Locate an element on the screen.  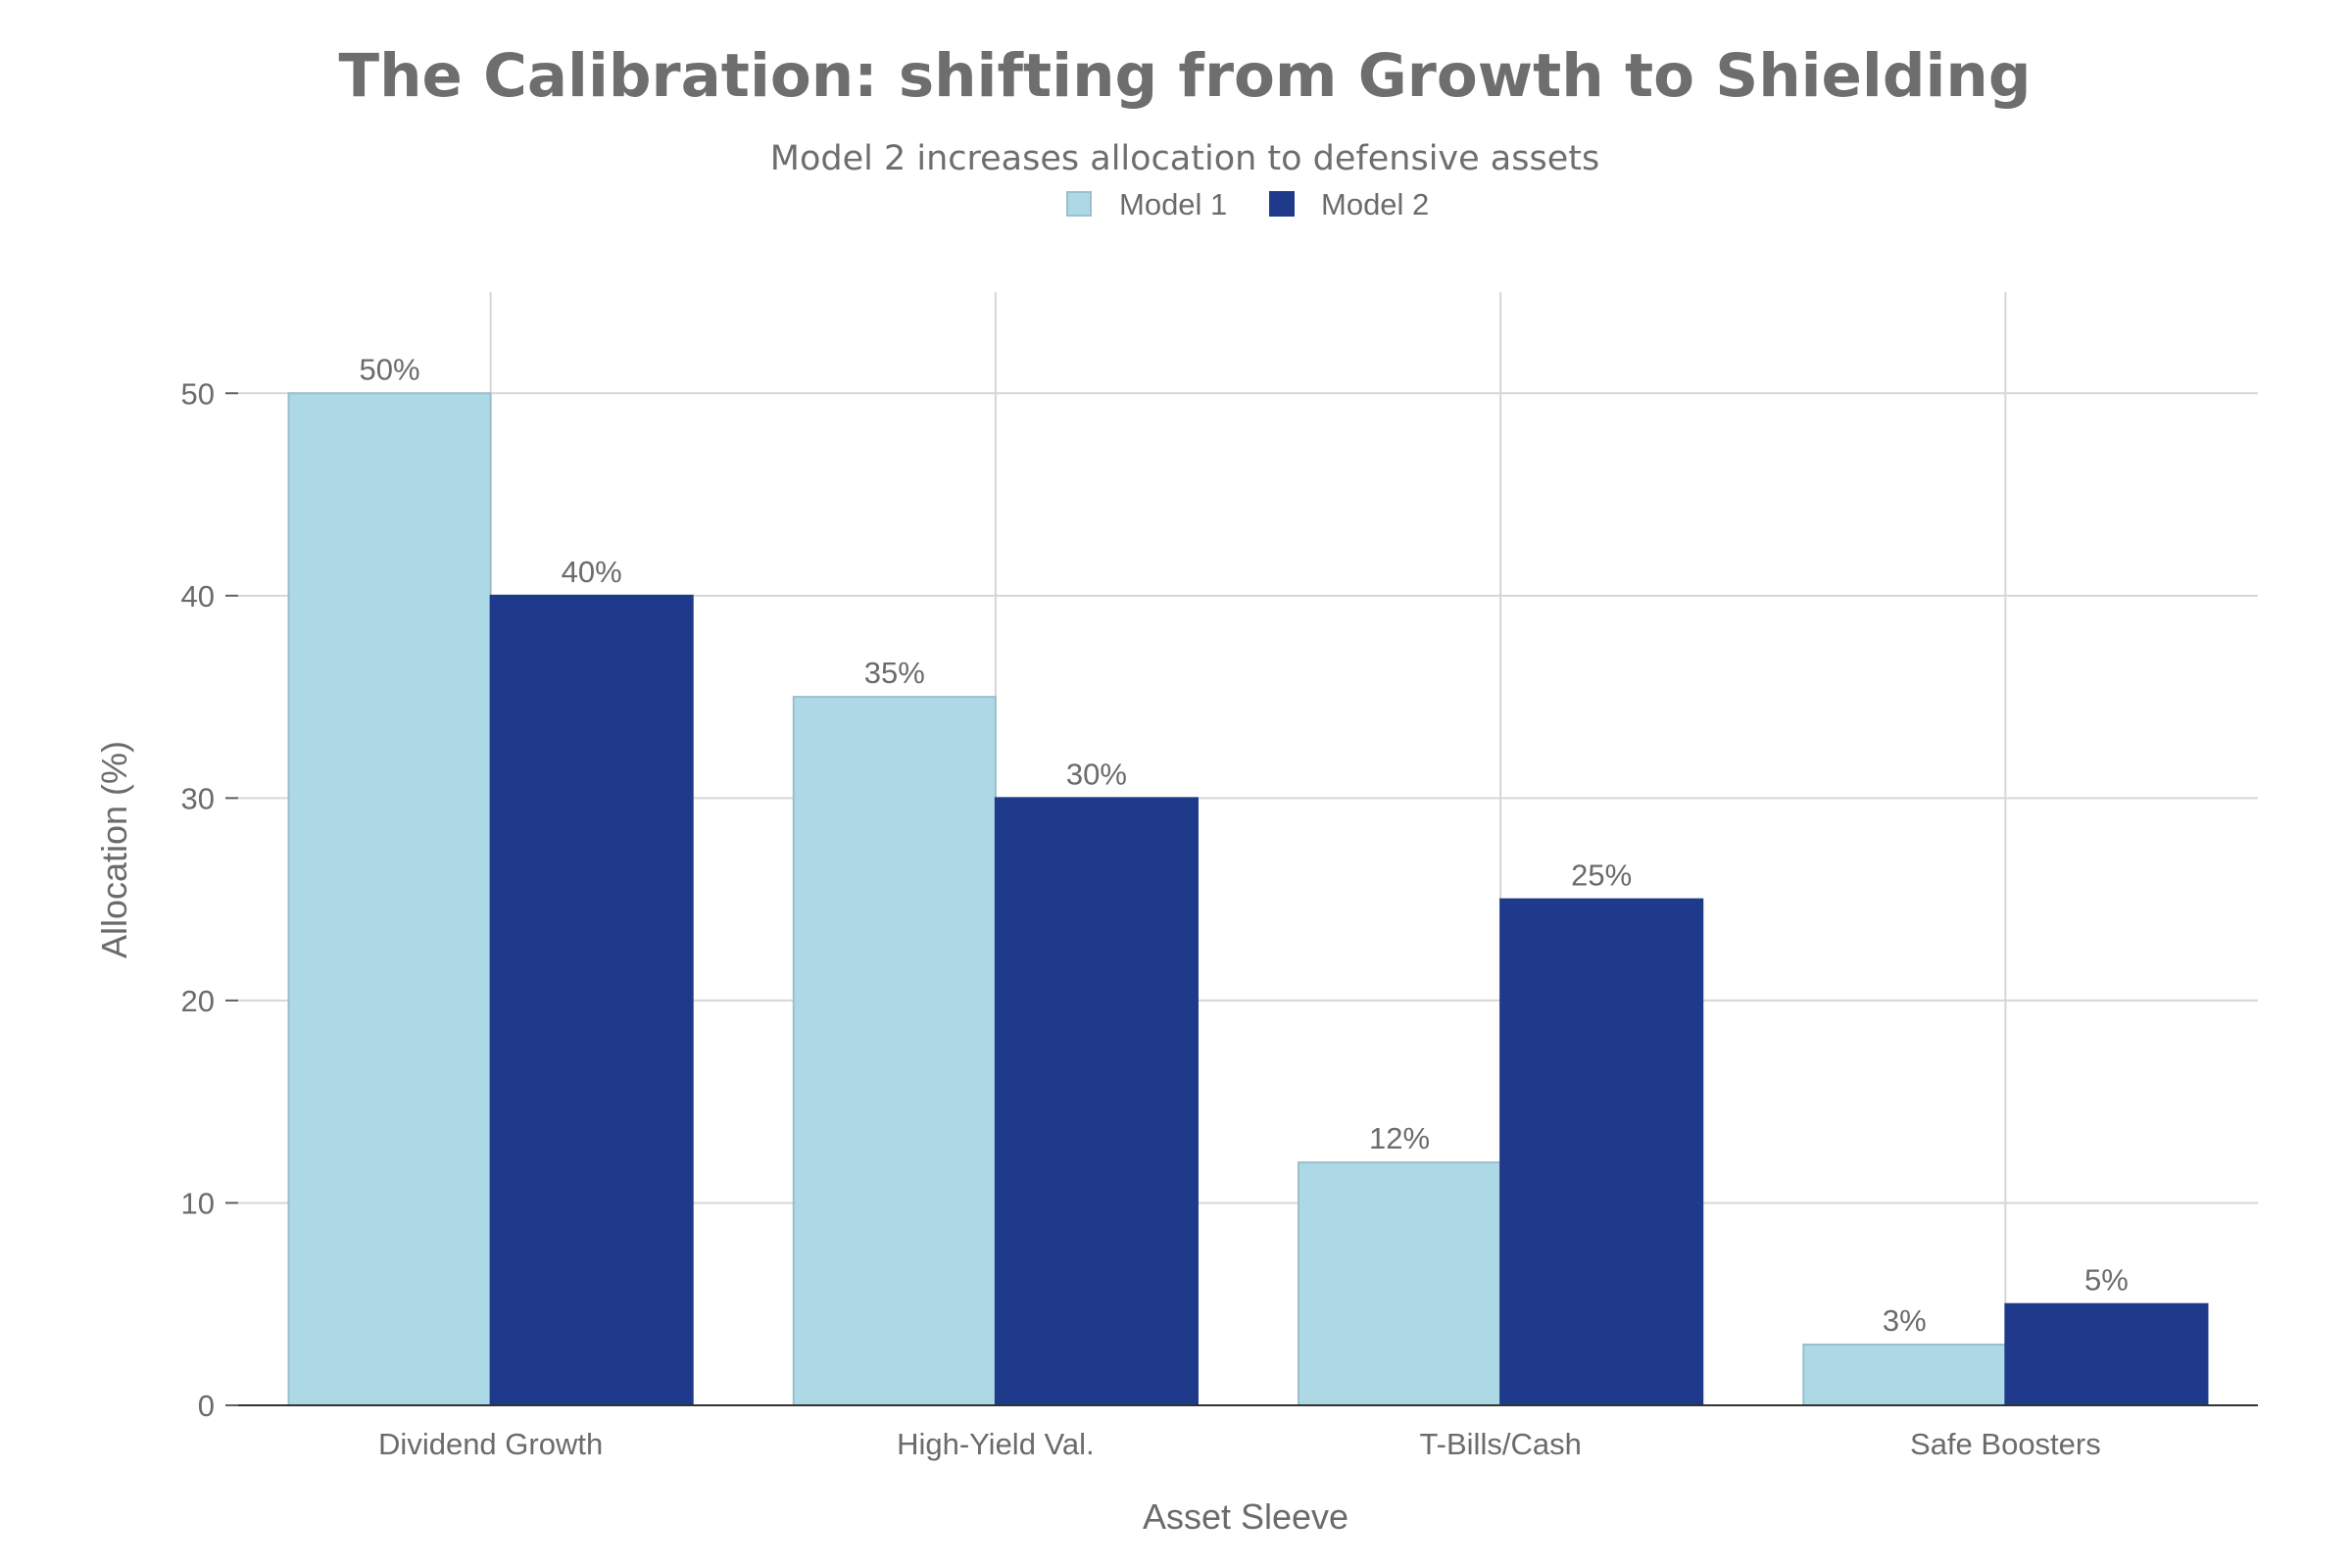
y-tick-label: 10 is located at coordinates (198, 1203).